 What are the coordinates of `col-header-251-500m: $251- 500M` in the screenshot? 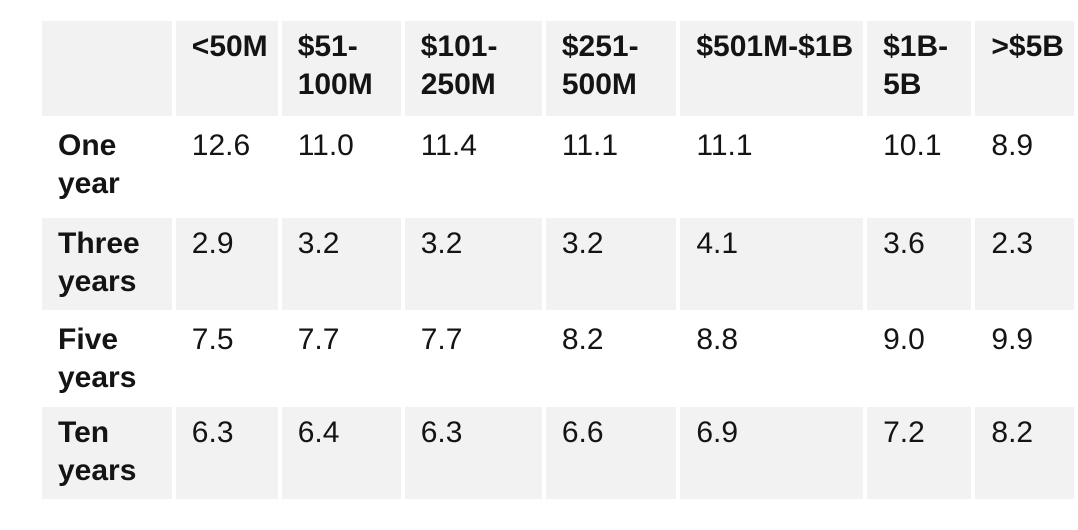 It's located at (611, 68).